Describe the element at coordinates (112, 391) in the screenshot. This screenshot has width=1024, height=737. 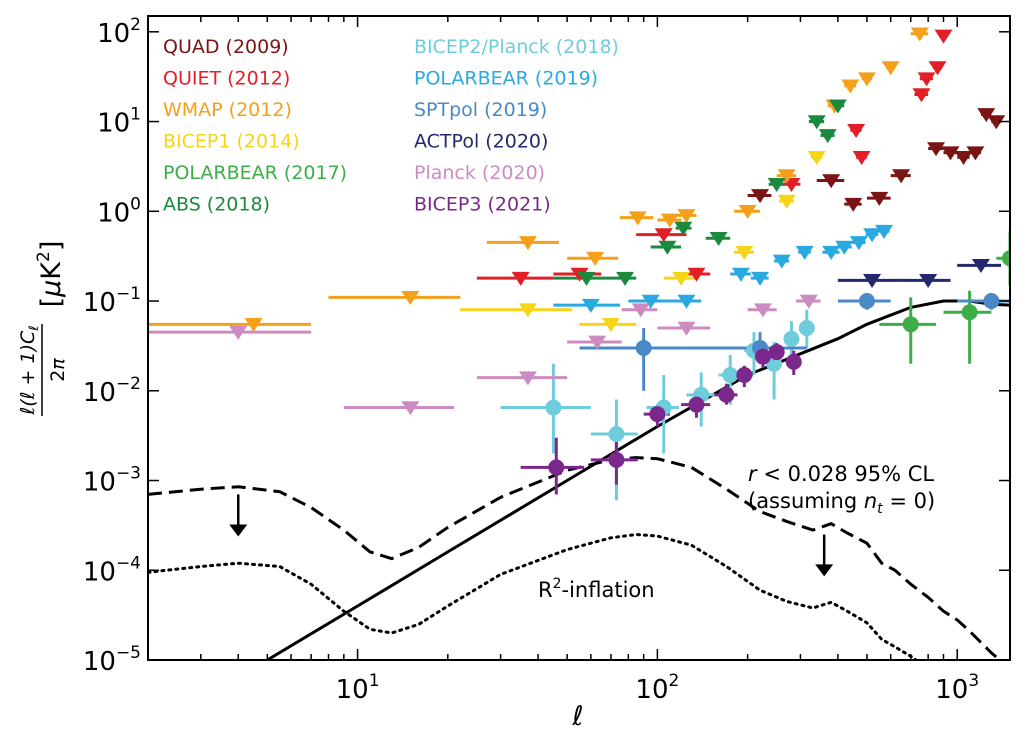
I see `y-tick-label: 10⁻²` at that location.